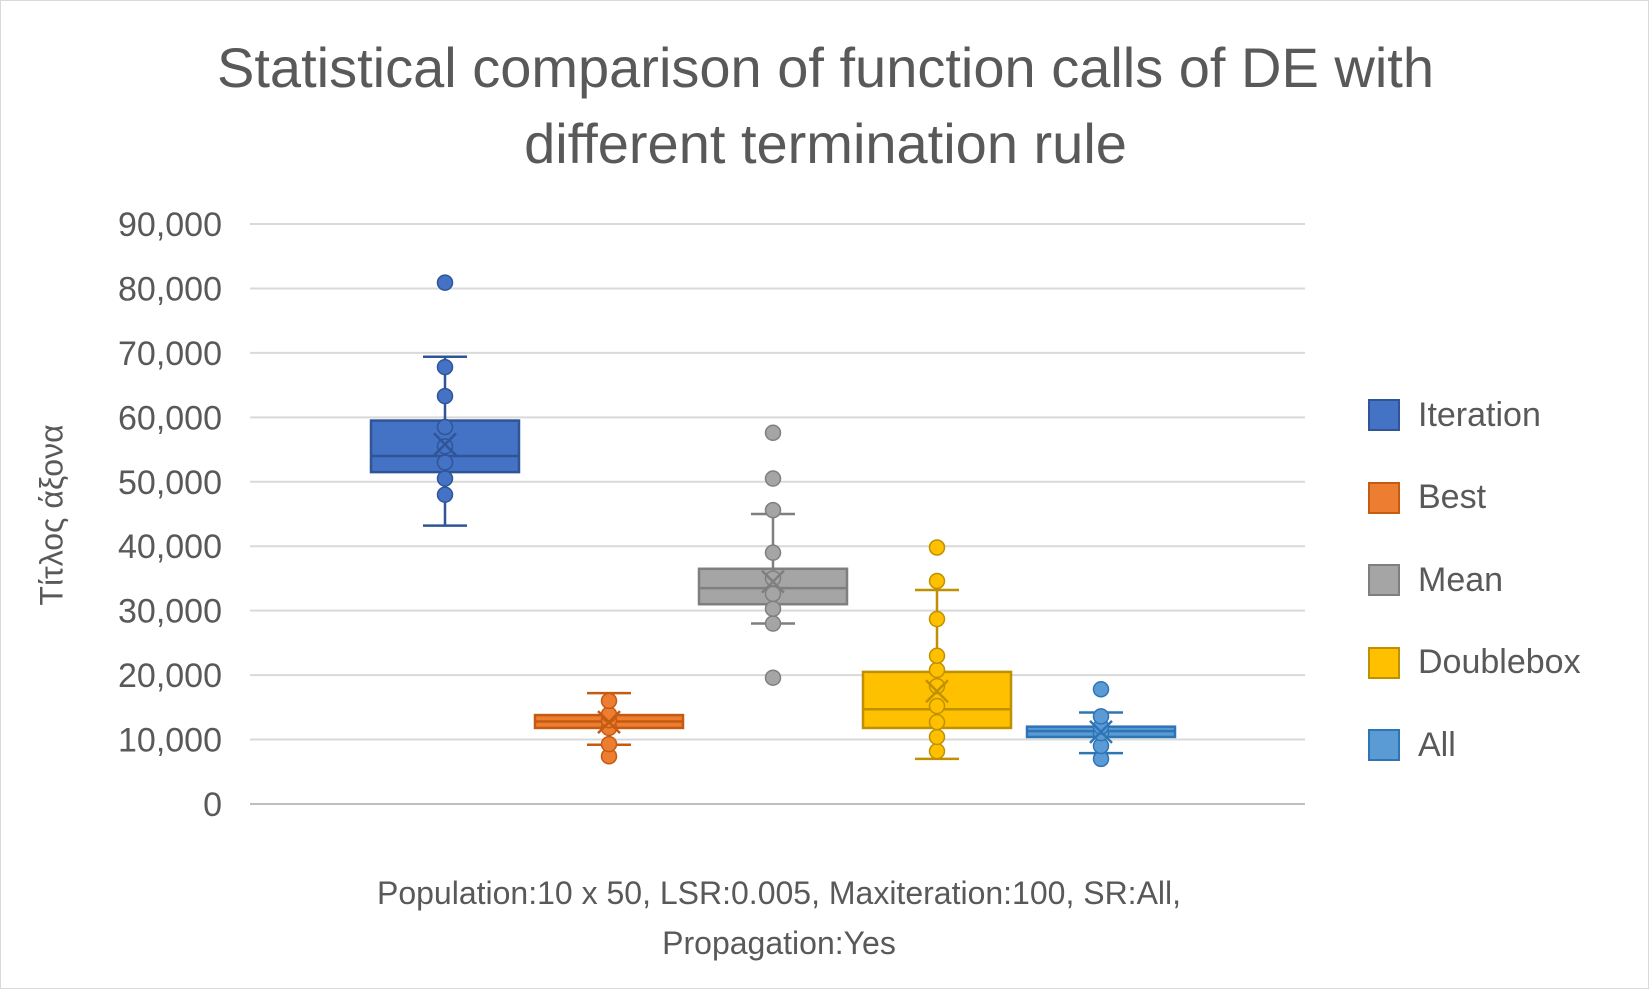  I want to click on y-tick-label: 90,000, so click(170, 225).